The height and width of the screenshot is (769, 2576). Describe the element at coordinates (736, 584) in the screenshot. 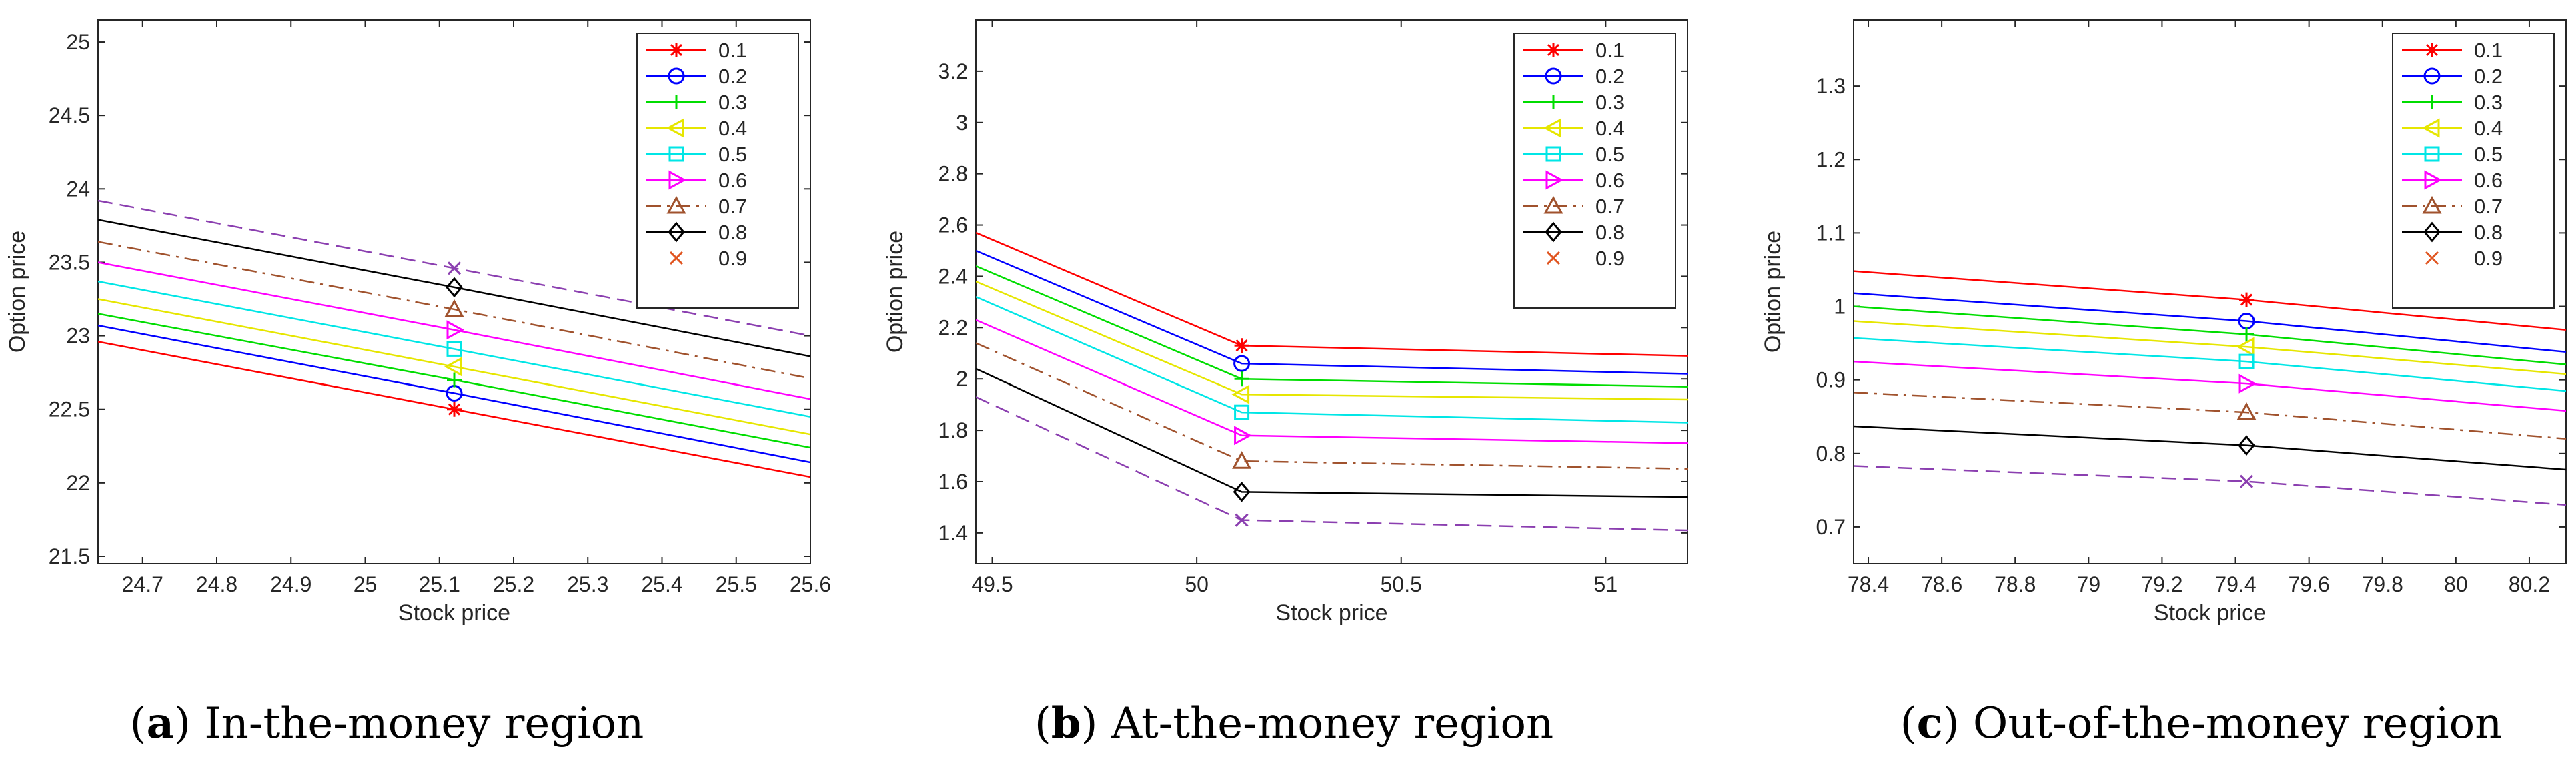

I see `x-tick-label: 25.5` at that location.